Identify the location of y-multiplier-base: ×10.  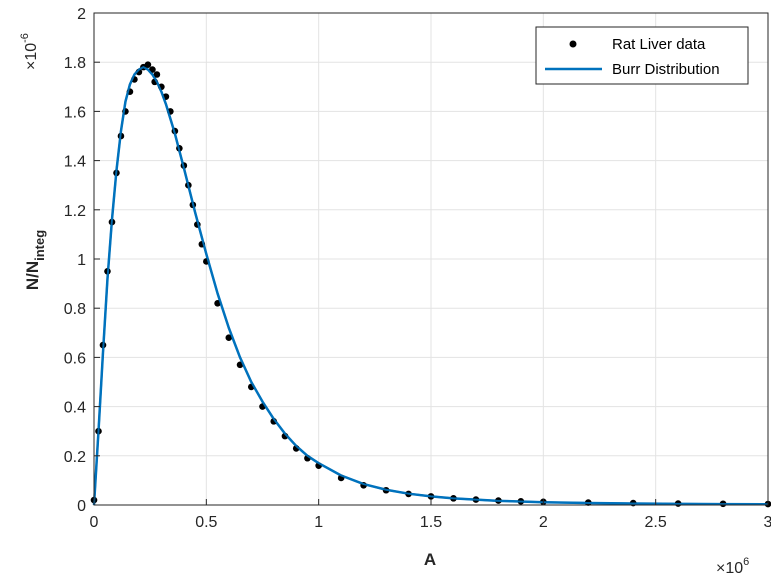
(31, 56).